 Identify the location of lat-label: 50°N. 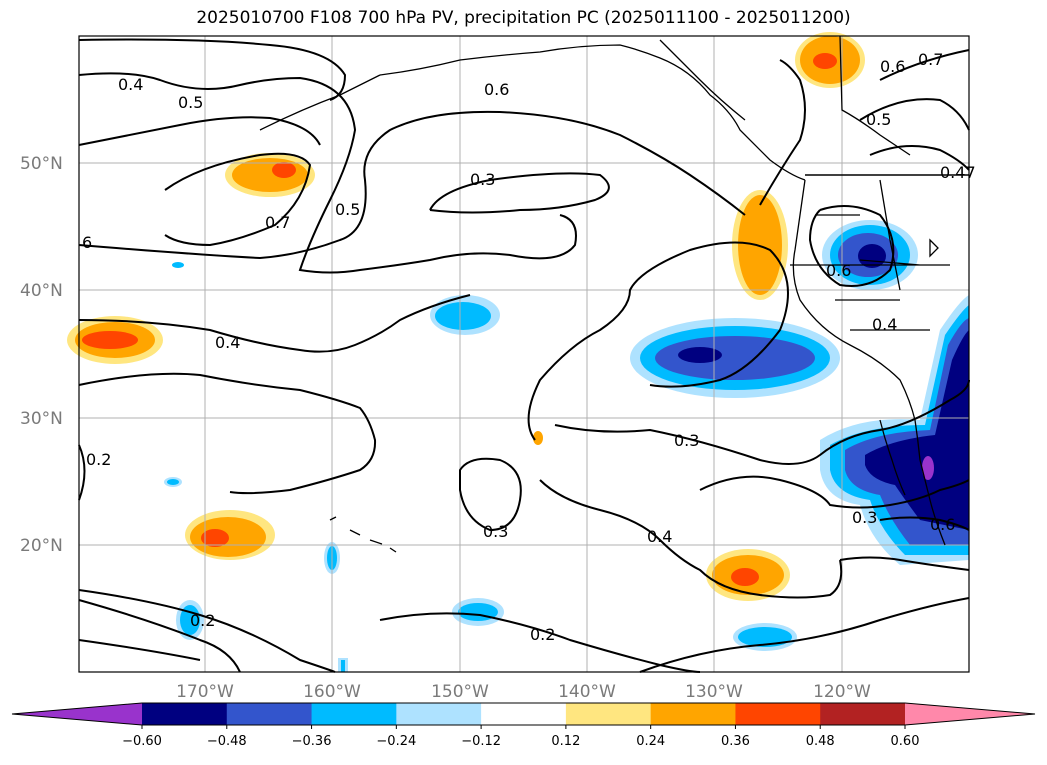
(41, 164).